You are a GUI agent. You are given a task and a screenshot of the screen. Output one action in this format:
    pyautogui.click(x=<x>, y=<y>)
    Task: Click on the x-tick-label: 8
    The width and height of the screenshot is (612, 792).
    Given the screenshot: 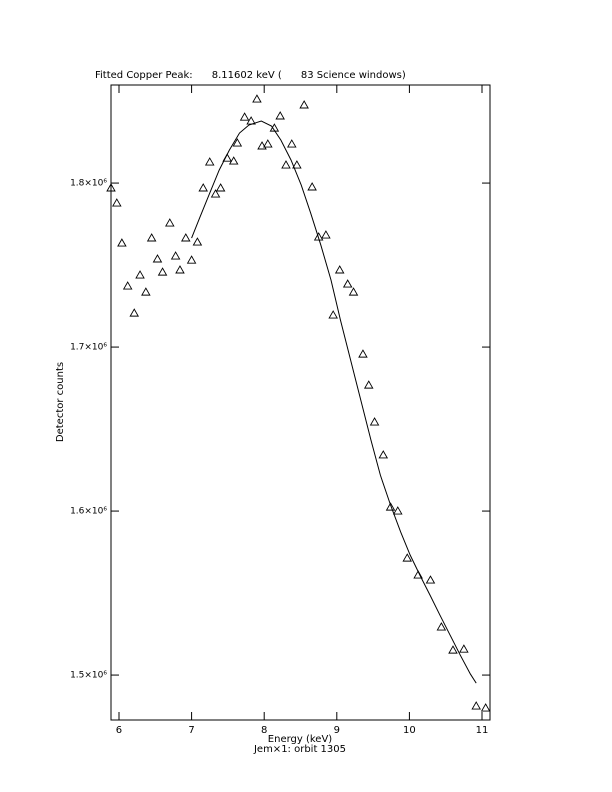 What is the action you would take?
    pyautogui.click(x=264, y=730)
    